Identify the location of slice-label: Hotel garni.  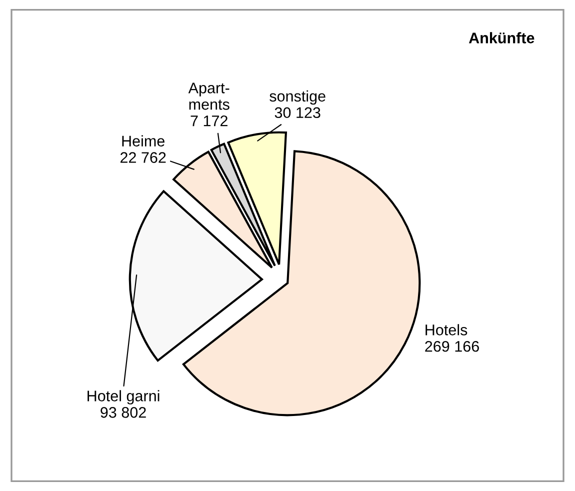
(124, 397).